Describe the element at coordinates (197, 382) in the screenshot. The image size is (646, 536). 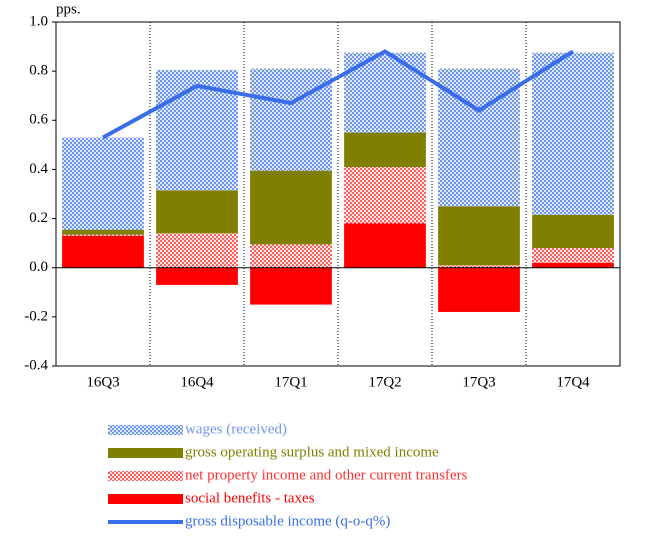
I see `x-tick-label: 16Q4` at that location.